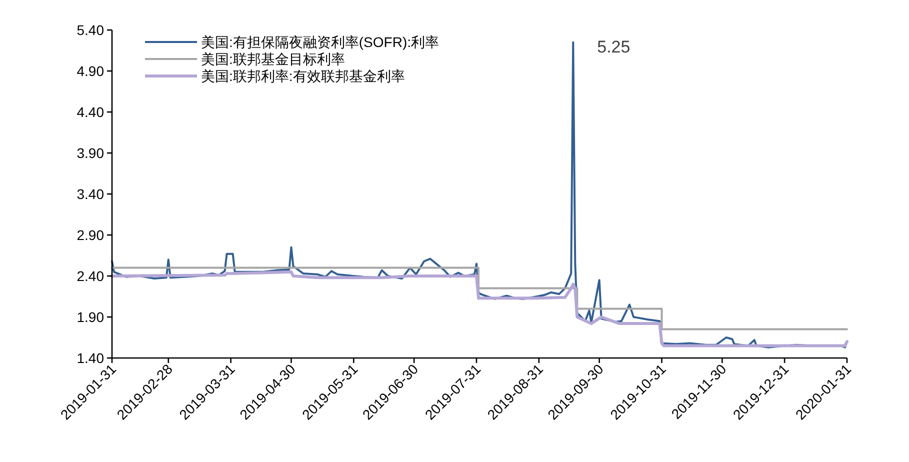 The height and width of the screenshot is (462, 909). I want to click on legend-label: 美国:有担保隔夜融资利率(SOFR):利率, so click(320, 42).